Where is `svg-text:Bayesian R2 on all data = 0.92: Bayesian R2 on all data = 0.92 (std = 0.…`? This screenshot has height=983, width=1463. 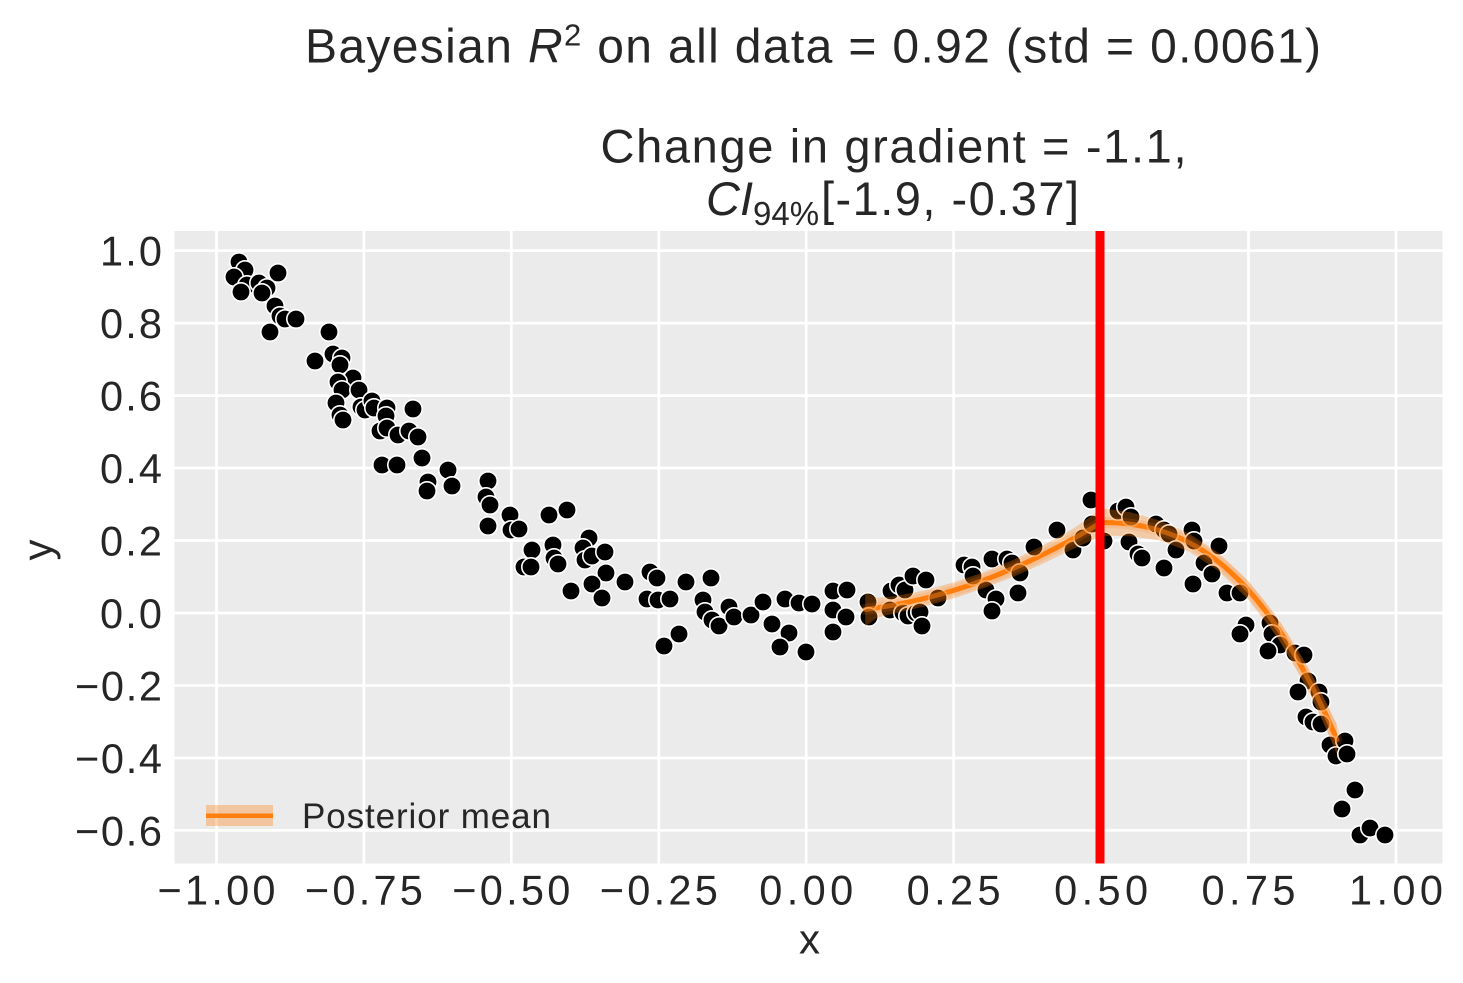 svg-text:Bayesian R2 on all data = 0.92: Bayesian R2 on all data = 0.92 (std = 0.… is located at coordinates (813, 45).